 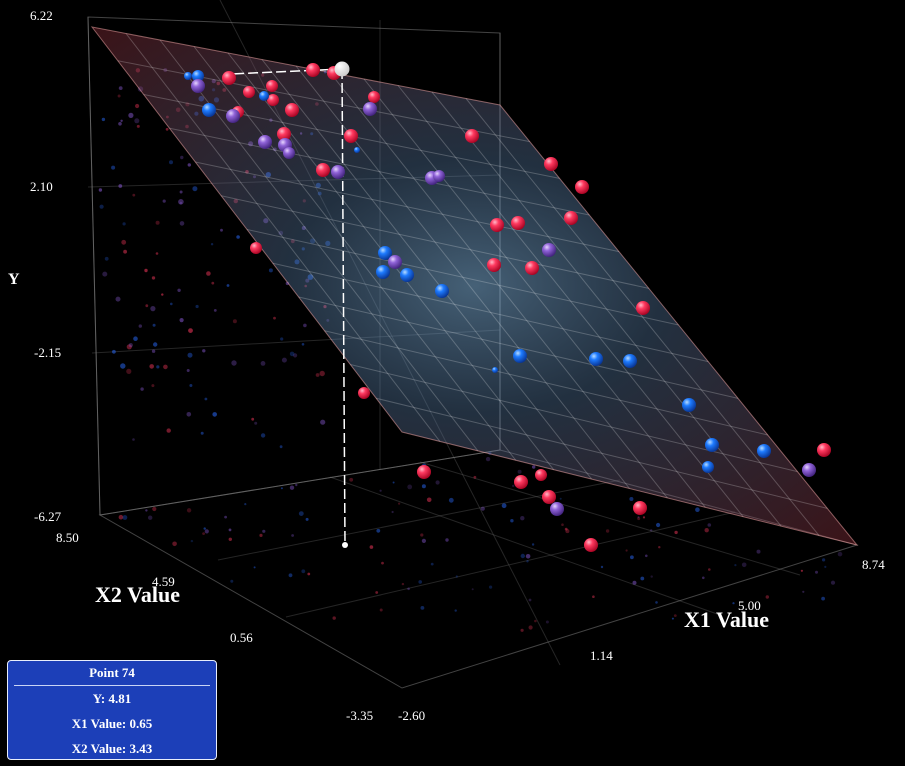 I want to click on y-tick-label: -2.15, so click(x=47, y=352).